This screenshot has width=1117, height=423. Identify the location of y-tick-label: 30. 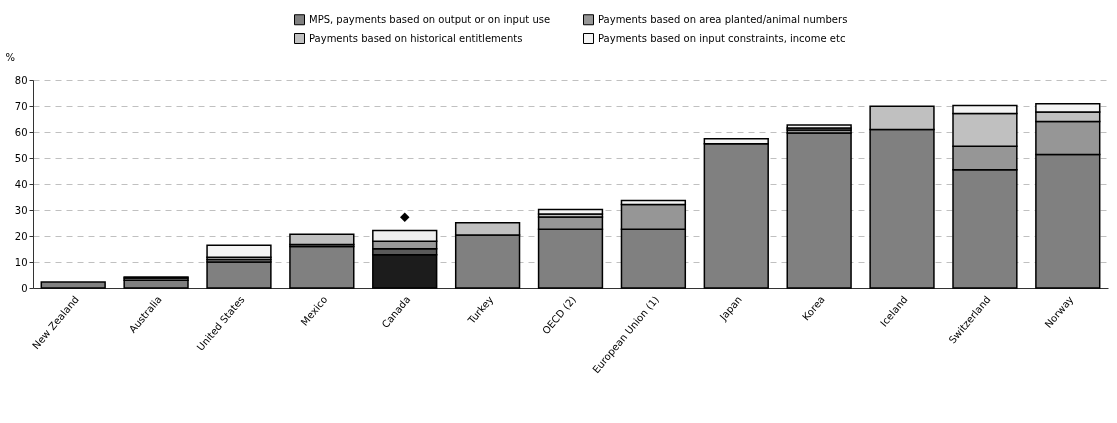
(21, 210).